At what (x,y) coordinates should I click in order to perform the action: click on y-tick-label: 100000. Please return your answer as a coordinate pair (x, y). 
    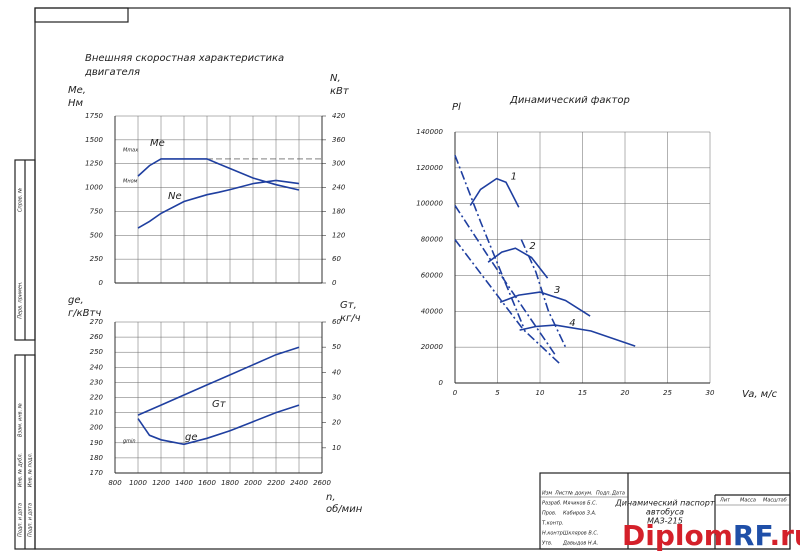
    Looking at the image, I should click on (429, 204).